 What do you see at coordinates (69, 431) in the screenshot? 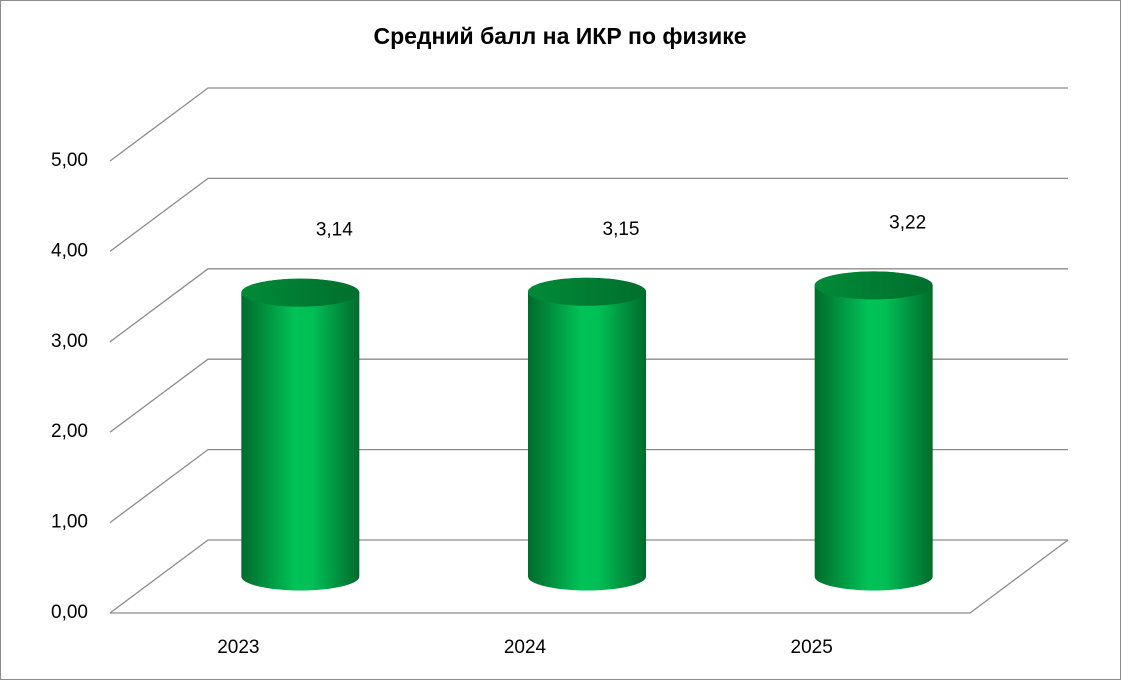
I see `y-tick-label: 2,00` at bounding box center [69, 431].